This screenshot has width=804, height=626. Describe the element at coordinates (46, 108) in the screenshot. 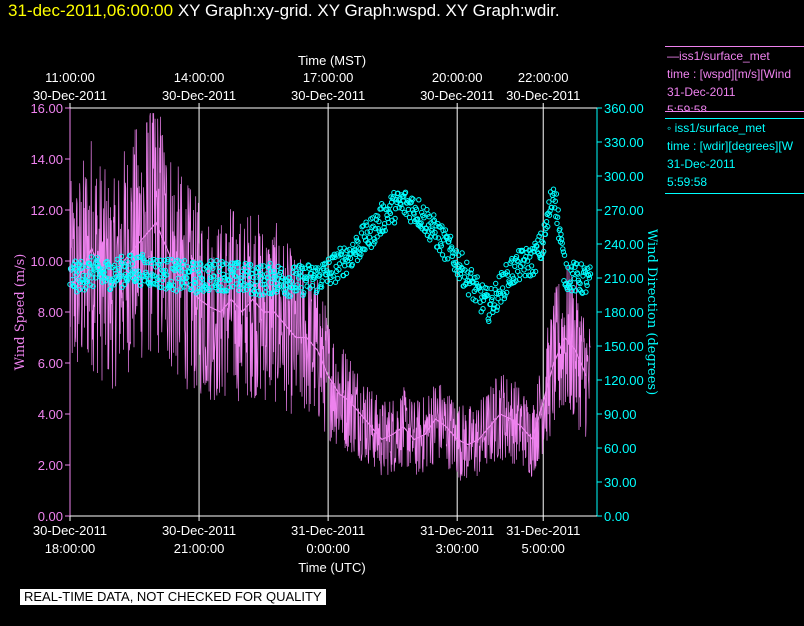

I see `left-tick-label: 16.00` at that location.